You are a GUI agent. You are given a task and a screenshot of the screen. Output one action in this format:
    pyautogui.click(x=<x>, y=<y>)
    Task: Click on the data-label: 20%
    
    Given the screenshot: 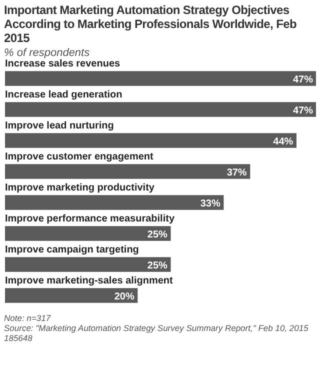 What is the action you would take?
    pyautogui.click(x=124, y=296)
    